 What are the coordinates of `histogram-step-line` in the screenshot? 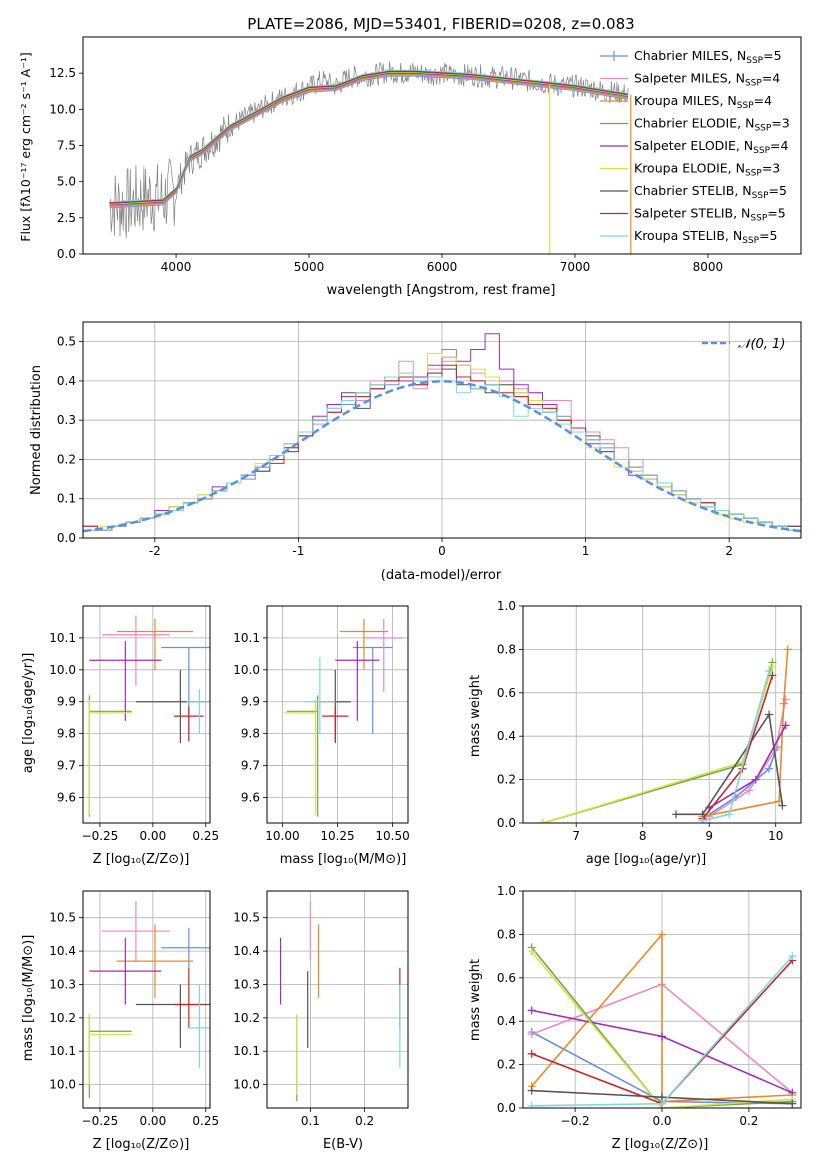 It's located at (442, 445).